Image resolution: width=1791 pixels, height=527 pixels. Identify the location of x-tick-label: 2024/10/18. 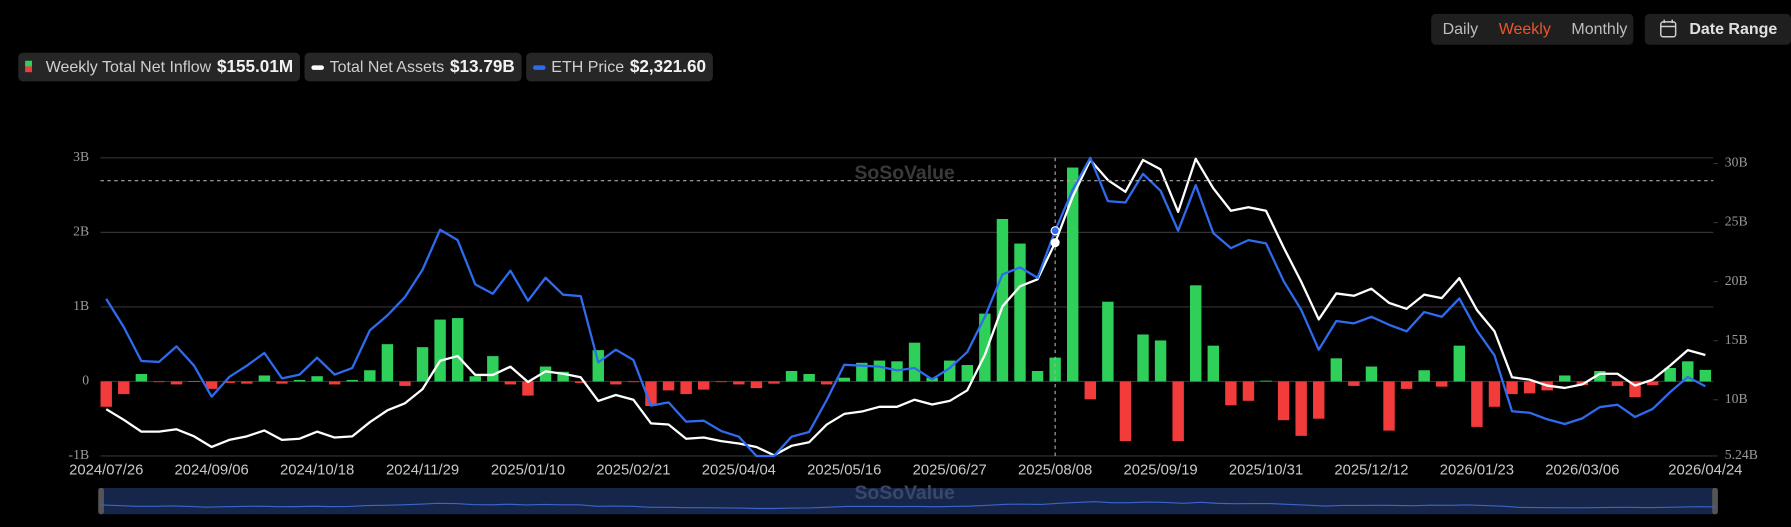
(317, 471).